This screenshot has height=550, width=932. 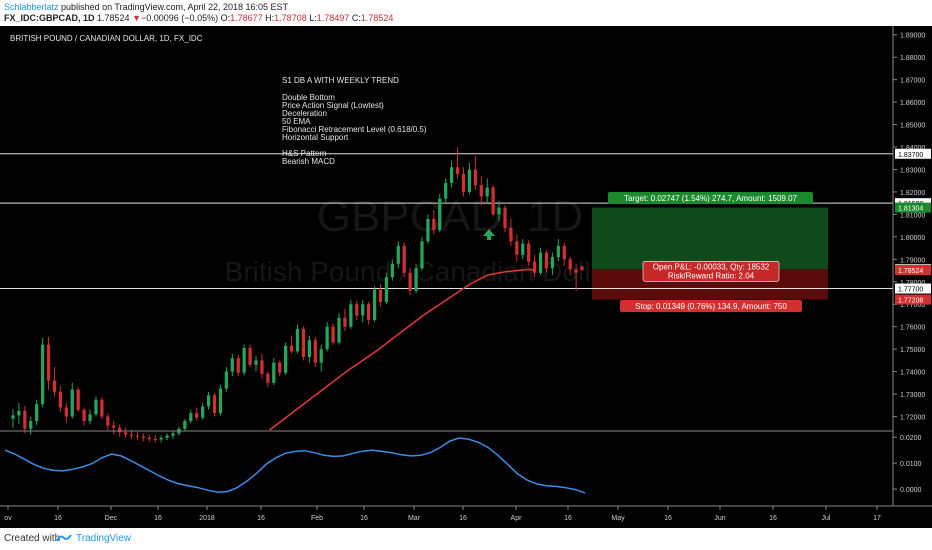 What do you see at coordinates (31, 7) in the screenshot?
I see `author-link: Schlabberlatz` at bounding box center [31, 7].